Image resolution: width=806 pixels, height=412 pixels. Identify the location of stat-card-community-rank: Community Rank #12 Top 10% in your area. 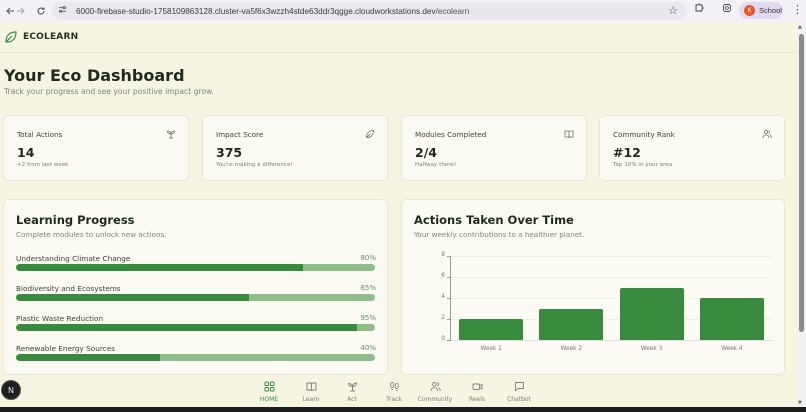
(692, 148).